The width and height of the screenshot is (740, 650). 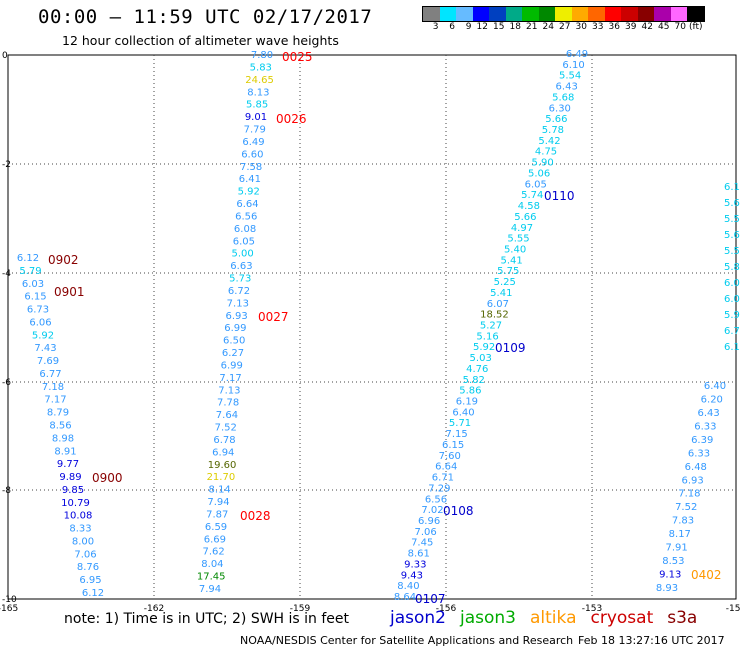 What do you see at coordinates (300, 609) in the screenshot?
I see `x-tick-label: -159` at bounding box center [300, 609].